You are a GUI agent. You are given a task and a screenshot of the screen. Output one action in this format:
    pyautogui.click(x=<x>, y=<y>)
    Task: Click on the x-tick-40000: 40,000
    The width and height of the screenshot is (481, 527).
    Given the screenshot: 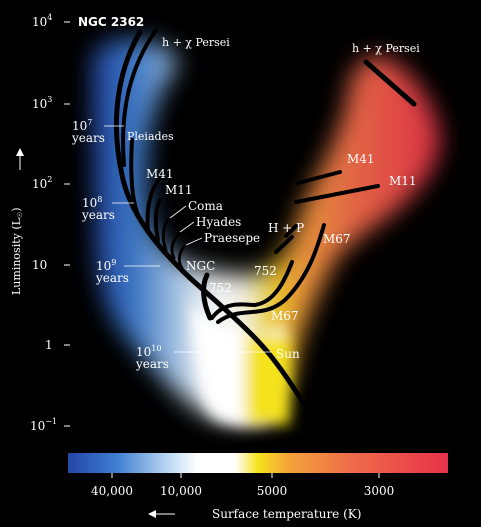 What is the action you would take?
    pyautogui.click(x=112, y=491)
    